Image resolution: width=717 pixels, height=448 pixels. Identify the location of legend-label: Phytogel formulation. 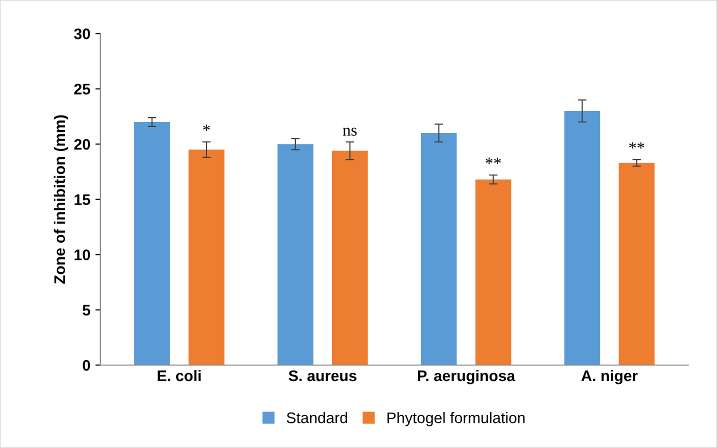
(456, 419).